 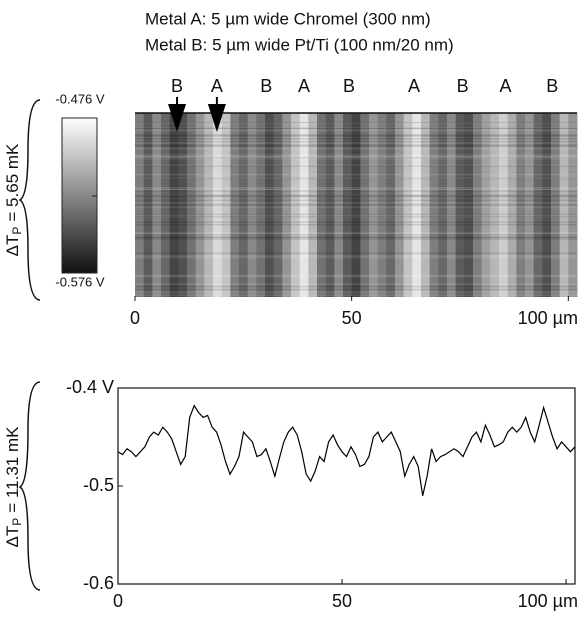 I want to click on colorbar-label: -0.476 V, so click(x=79, y=98).